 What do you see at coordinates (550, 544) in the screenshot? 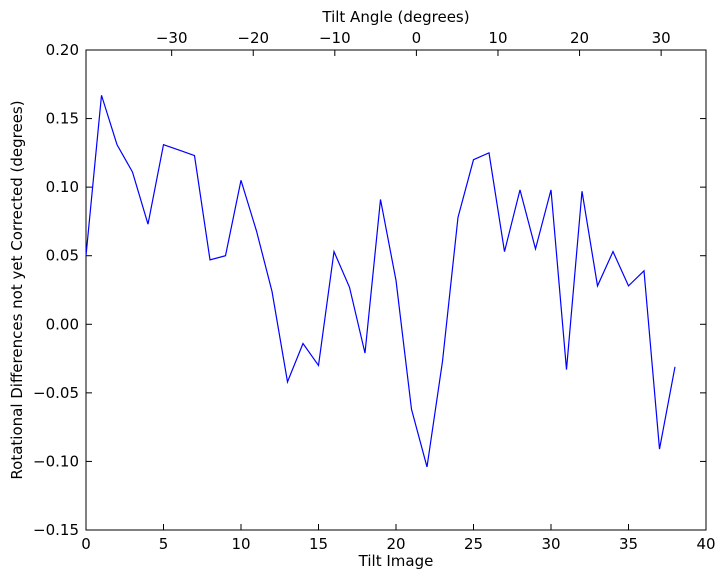
I see `x-tick-label: 30` at bounding box center [550, 544].